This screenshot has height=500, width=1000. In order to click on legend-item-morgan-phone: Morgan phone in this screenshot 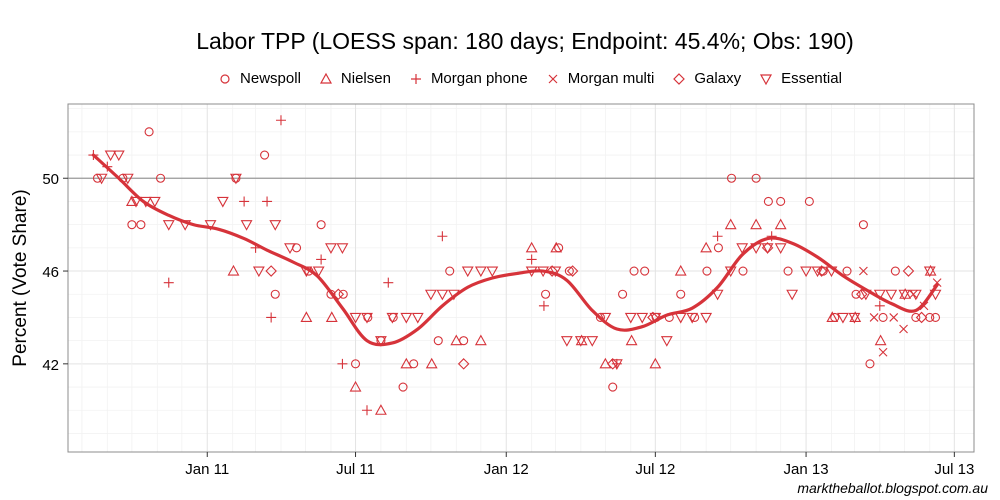, I will do `click(468, 78)`.